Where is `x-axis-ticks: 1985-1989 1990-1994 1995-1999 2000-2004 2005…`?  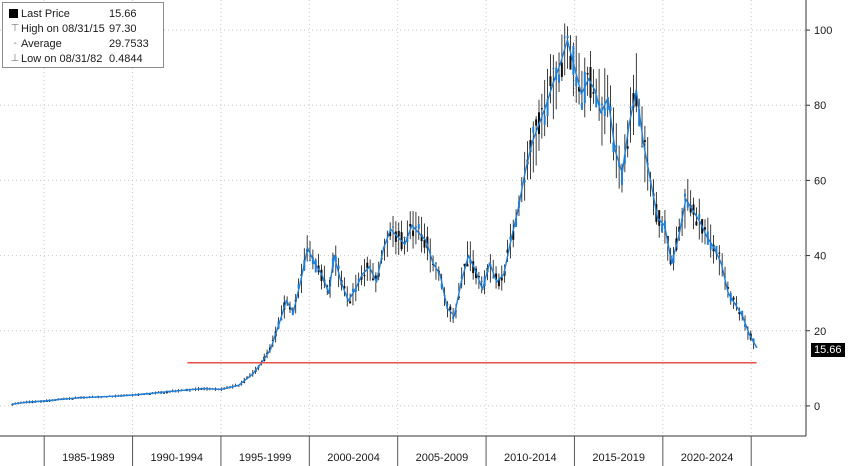 x-axis-ticks: 1985-1989 1990-1994 1995-1999 2000-2004 2005… is located at coordinates (397, 451).